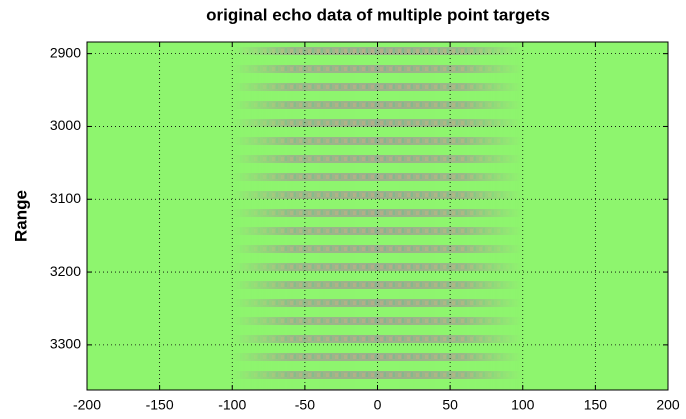 Image resolution: width=686 pixels, height=419 pixels. What do you see at coordinates (65, 52) in the screenshot?
I see `y-tick-label: 2900` at bounding box center [65, 52].